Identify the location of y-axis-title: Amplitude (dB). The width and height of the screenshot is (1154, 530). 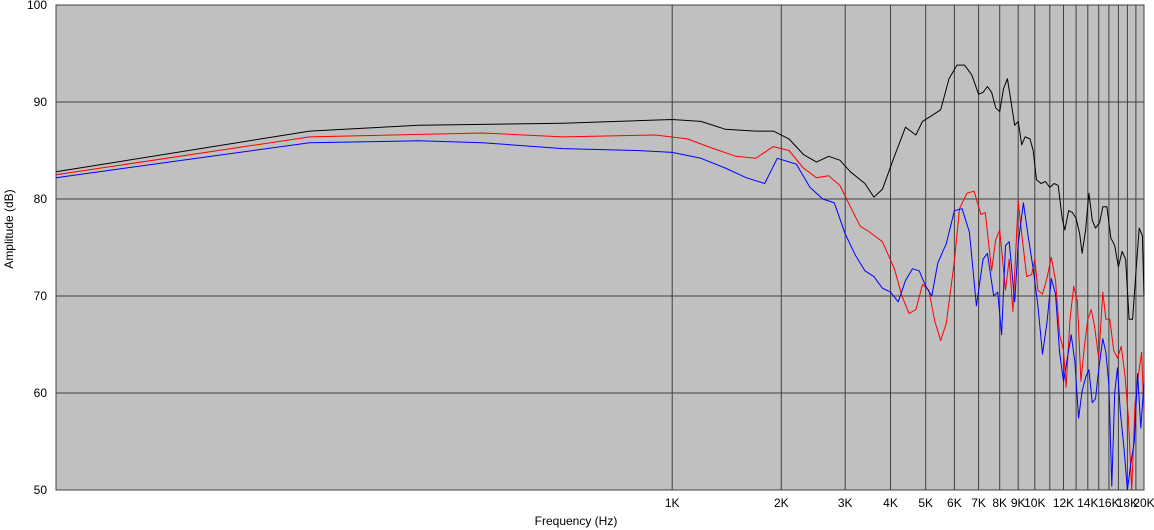
(9, 228).